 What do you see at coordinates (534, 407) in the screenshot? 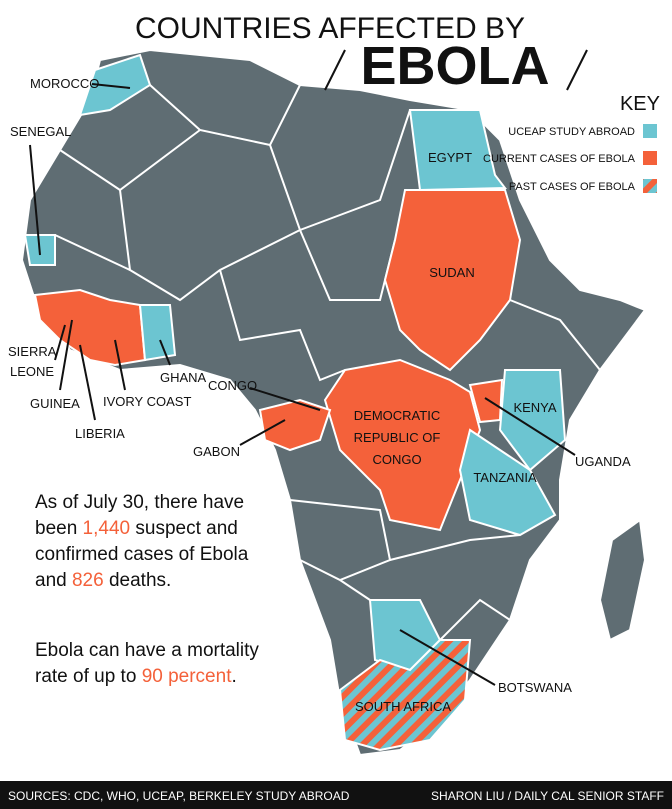
I see `label: KENYA` at bounding box center [534, 407].